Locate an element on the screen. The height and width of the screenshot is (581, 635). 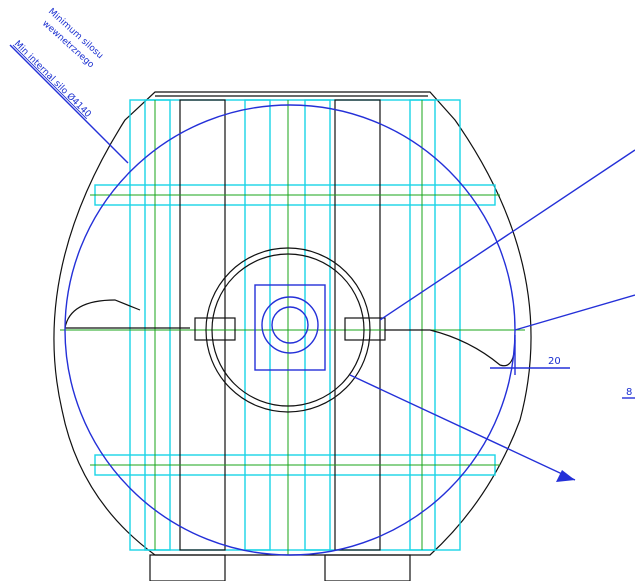
dimension: 8 is located at coordinates (629, 392).